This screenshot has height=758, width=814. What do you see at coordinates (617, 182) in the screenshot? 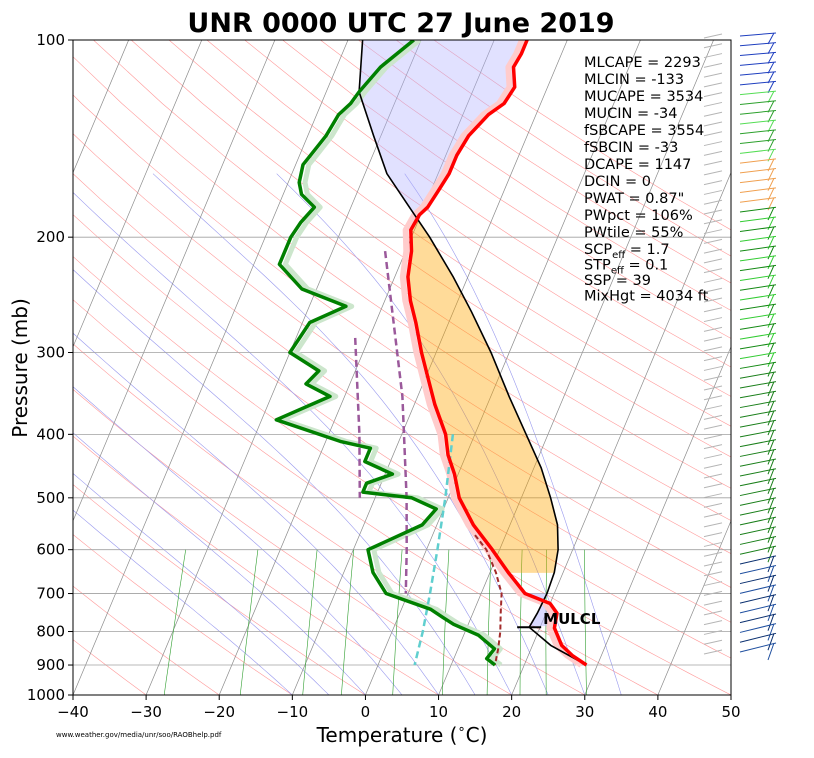
I see `index-label: DCIN = 0` at bounding box center [617, 182].